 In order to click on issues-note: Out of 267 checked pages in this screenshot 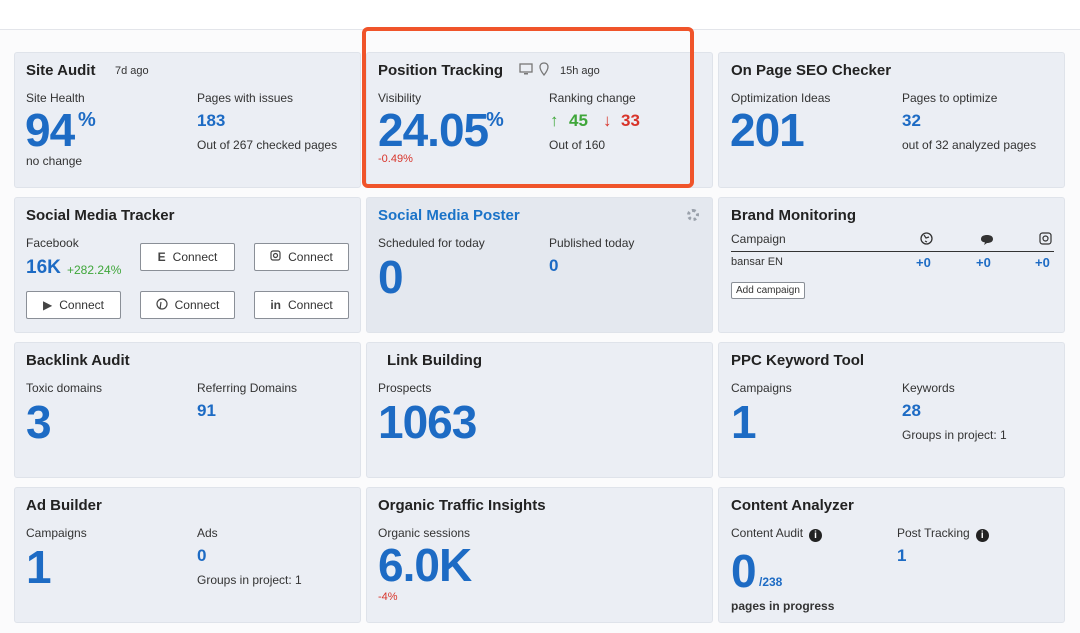, I will do `click(267, 145)`.